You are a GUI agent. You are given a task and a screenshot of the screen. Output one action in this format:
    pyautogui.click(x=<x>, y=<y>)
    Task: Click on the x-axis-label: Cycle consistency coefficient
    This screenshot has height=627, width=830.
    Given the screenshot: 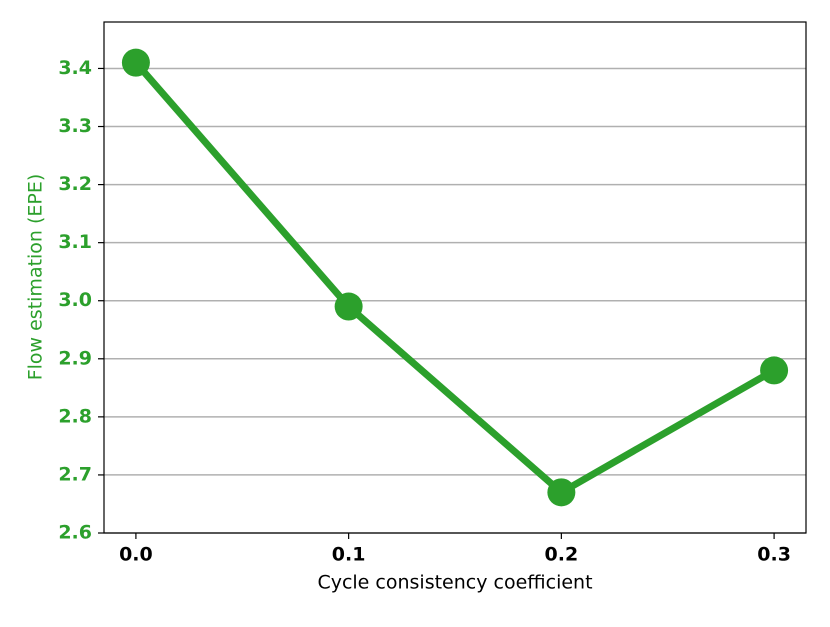 What is the action you would take?
    pyautogui.click(x=454, y=583)
    